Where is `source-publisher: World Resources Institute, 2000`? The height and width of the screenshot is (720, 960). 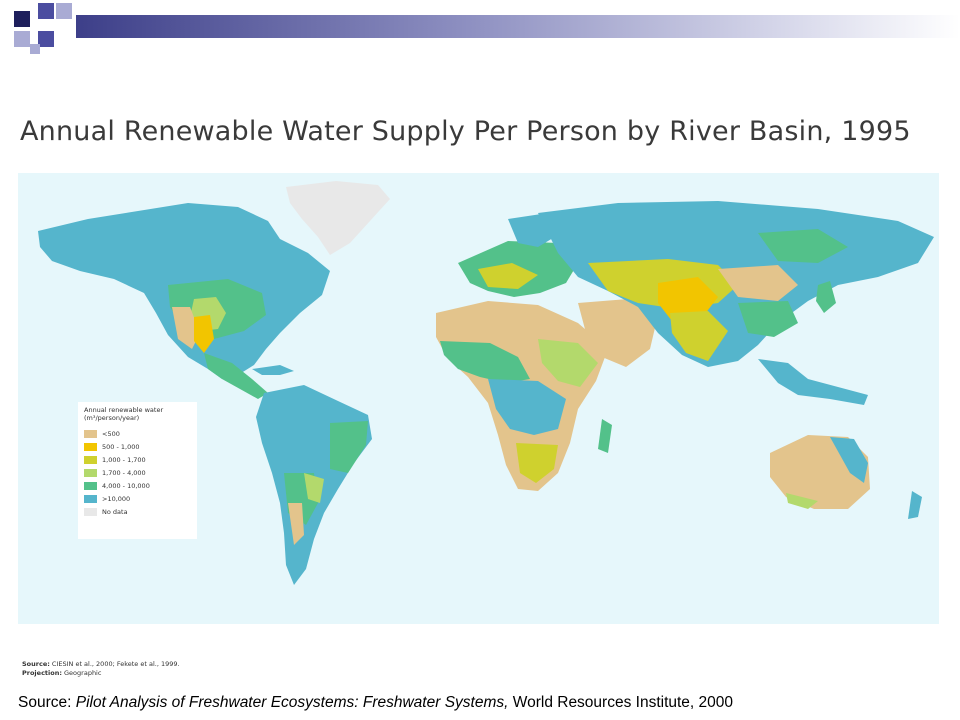
source-publisher: World Resources Institute, 2000 is located at coordinates (621, 702).